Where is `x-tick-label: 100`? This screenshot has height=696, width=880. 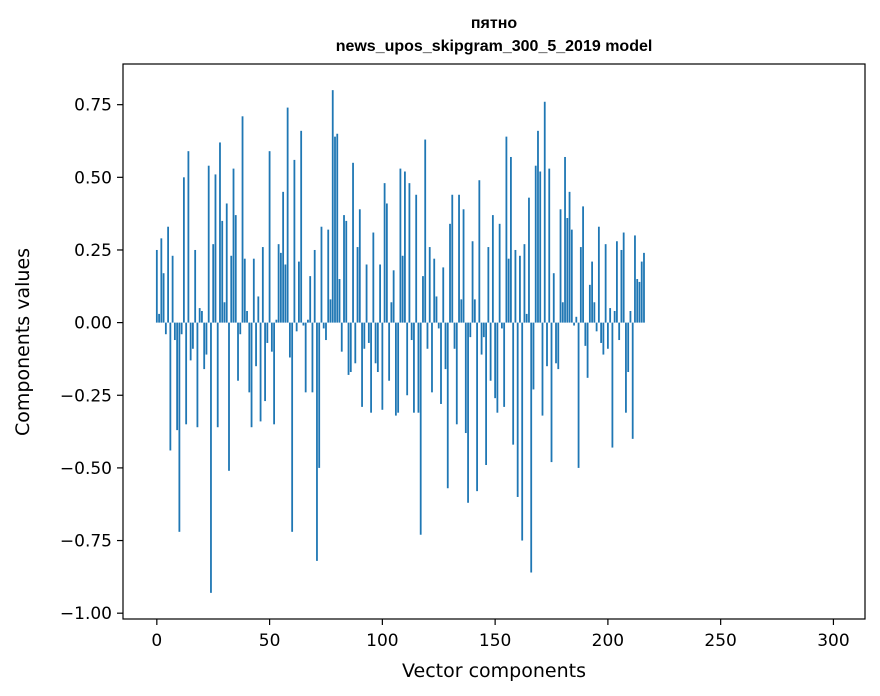 x-tick-label: 100 is located at coordinates (382, 641).